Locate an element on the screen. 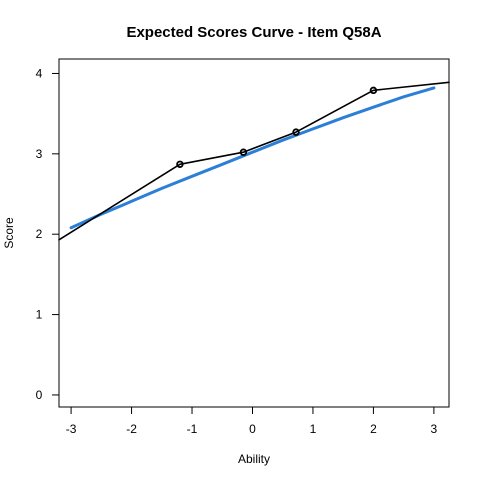 Image resolution: width=480 pixels, height=480 pixels. y-tick-label: 4 is located at coordinates (39, 73).